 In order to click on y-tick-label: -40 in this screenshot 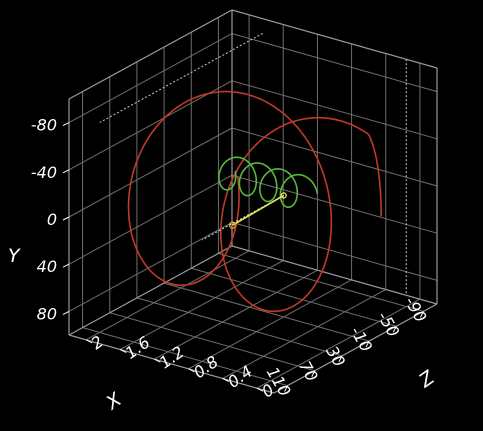, I will do `click(44, 172)`.